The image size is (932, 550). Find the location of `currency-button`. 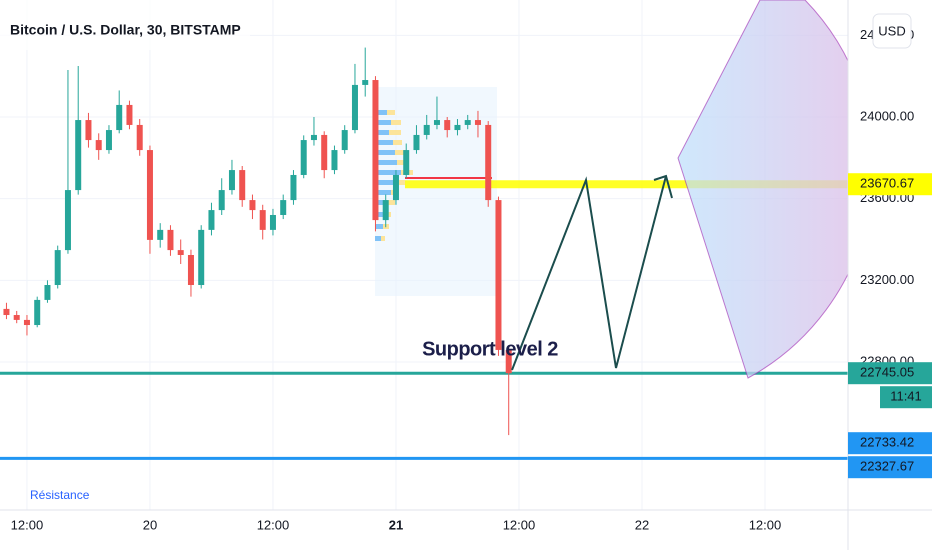

currency-button is located at coordinates (892, 31).